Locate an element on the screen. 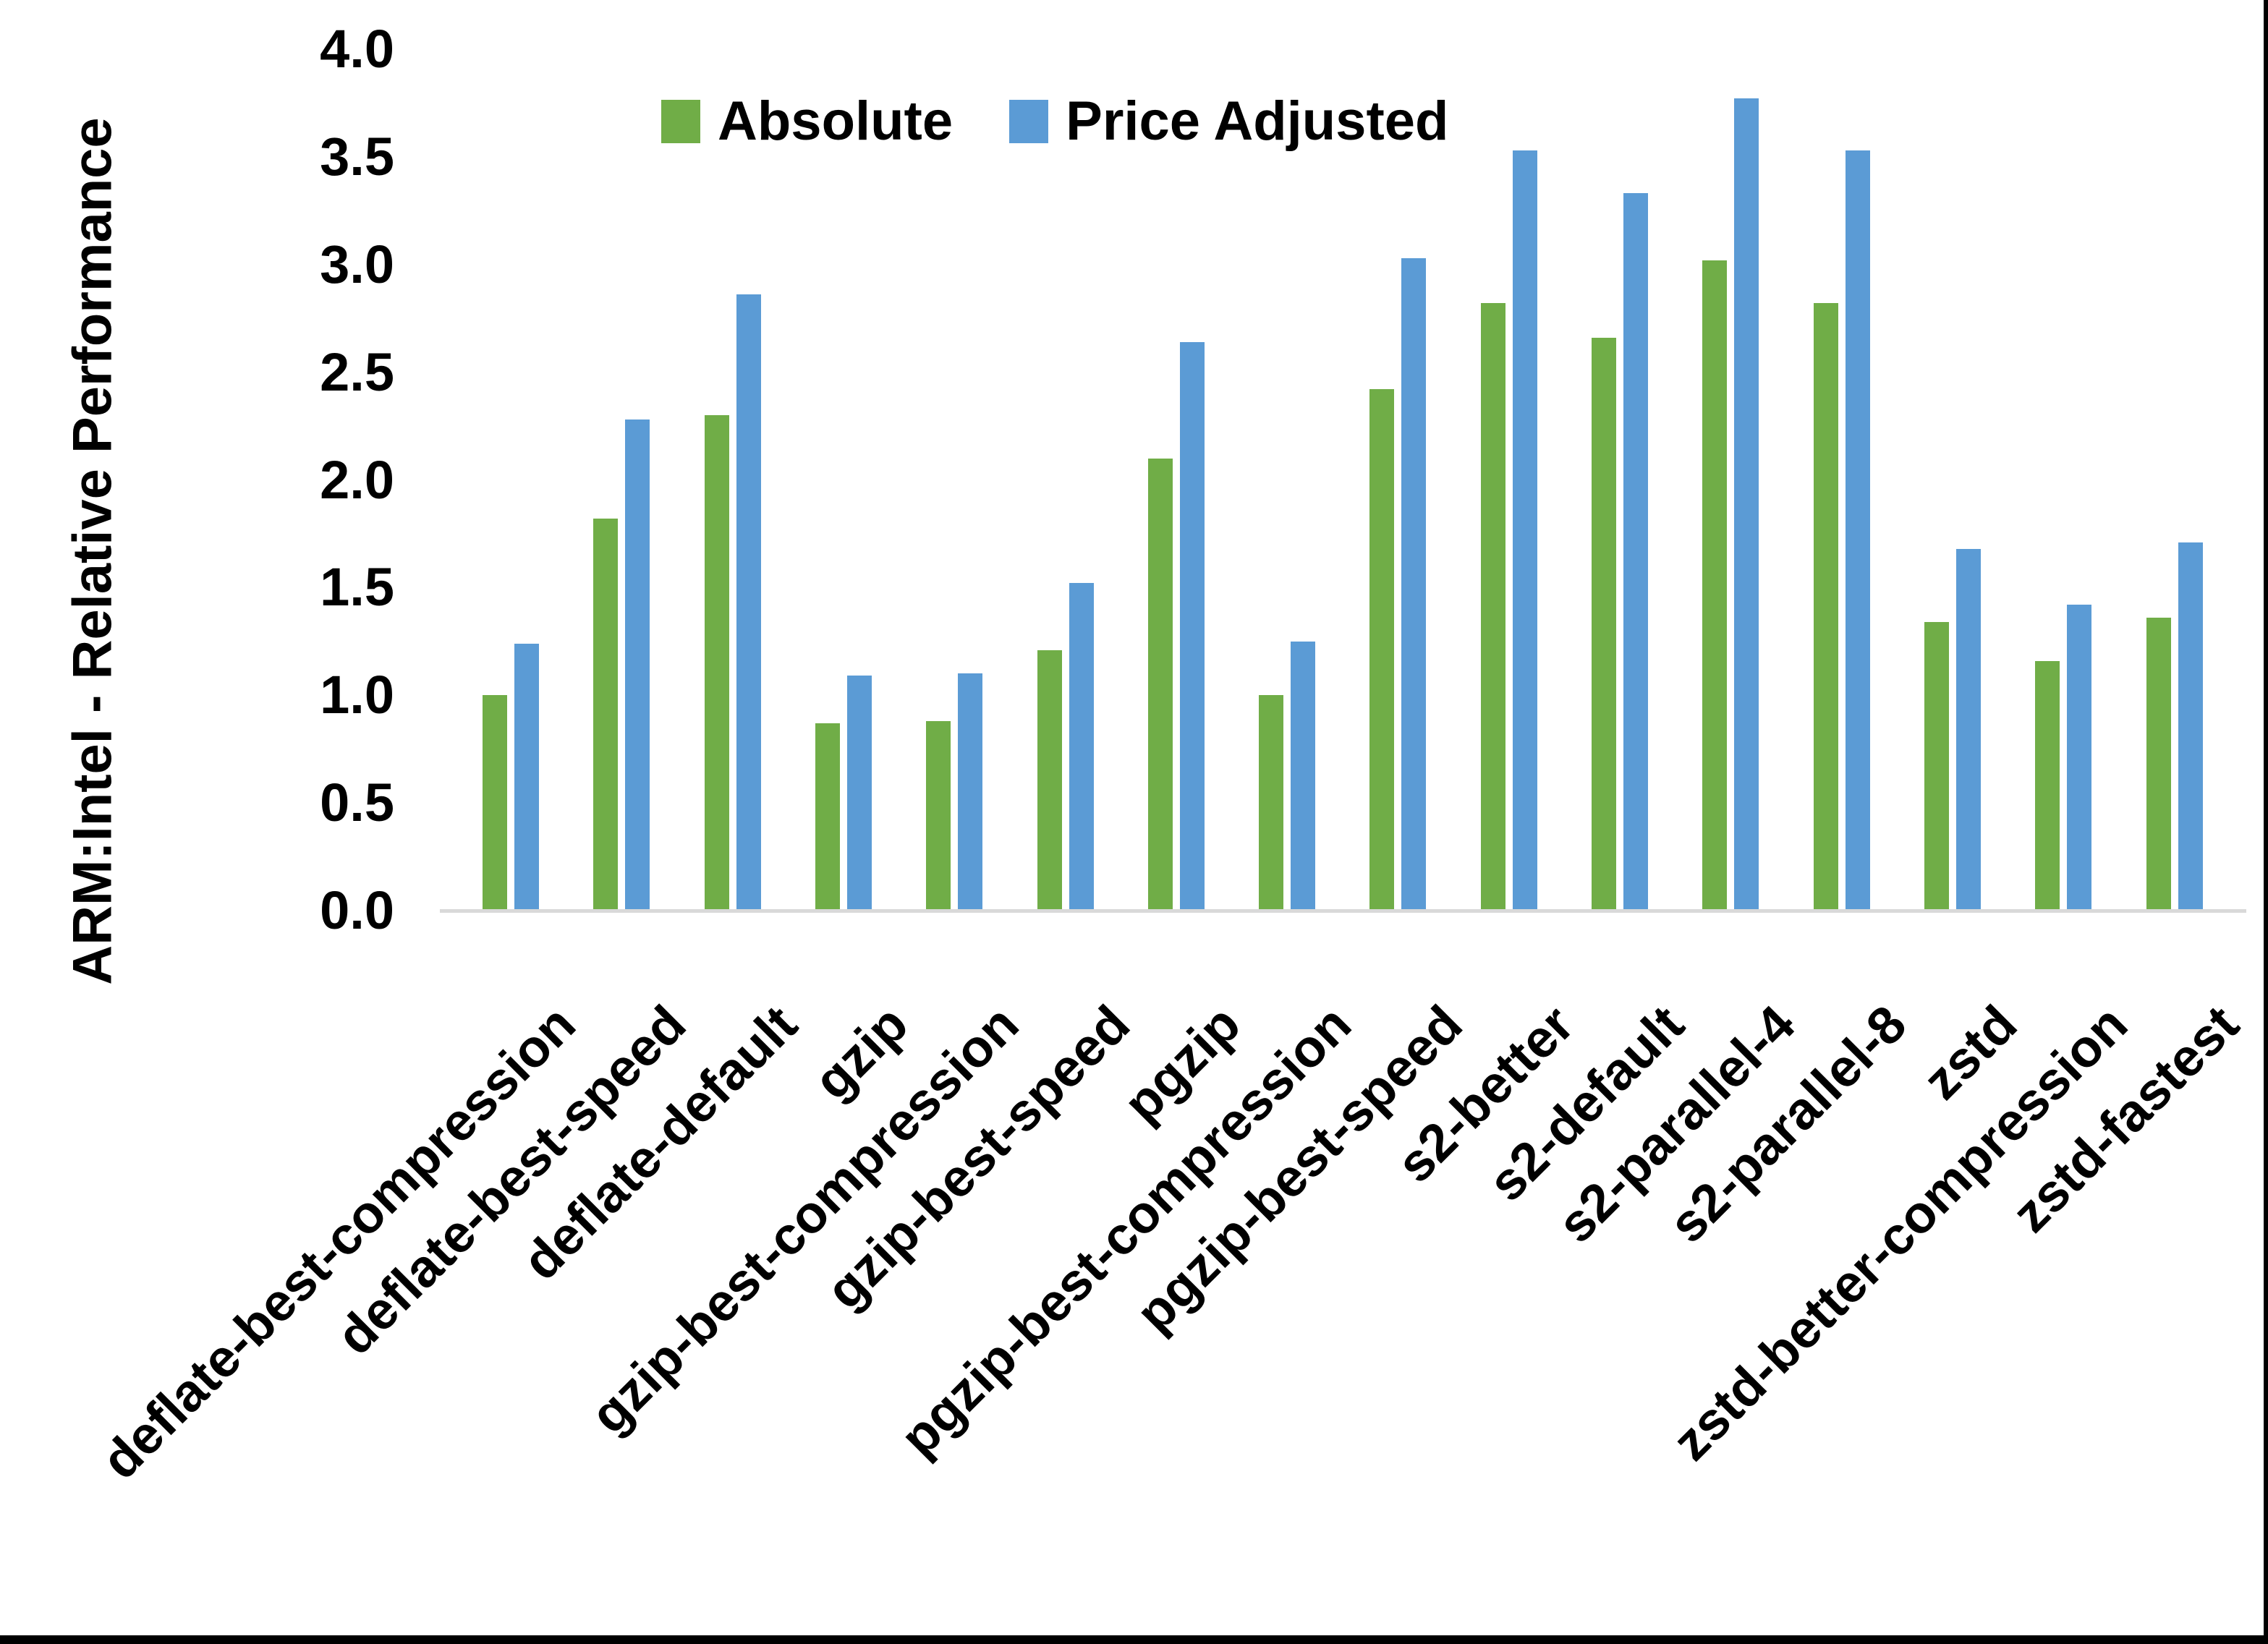 The width and height of the screenshot is (2268, 1644). legend-swatch-price-adjusted is located at coordinates (1029, 121).